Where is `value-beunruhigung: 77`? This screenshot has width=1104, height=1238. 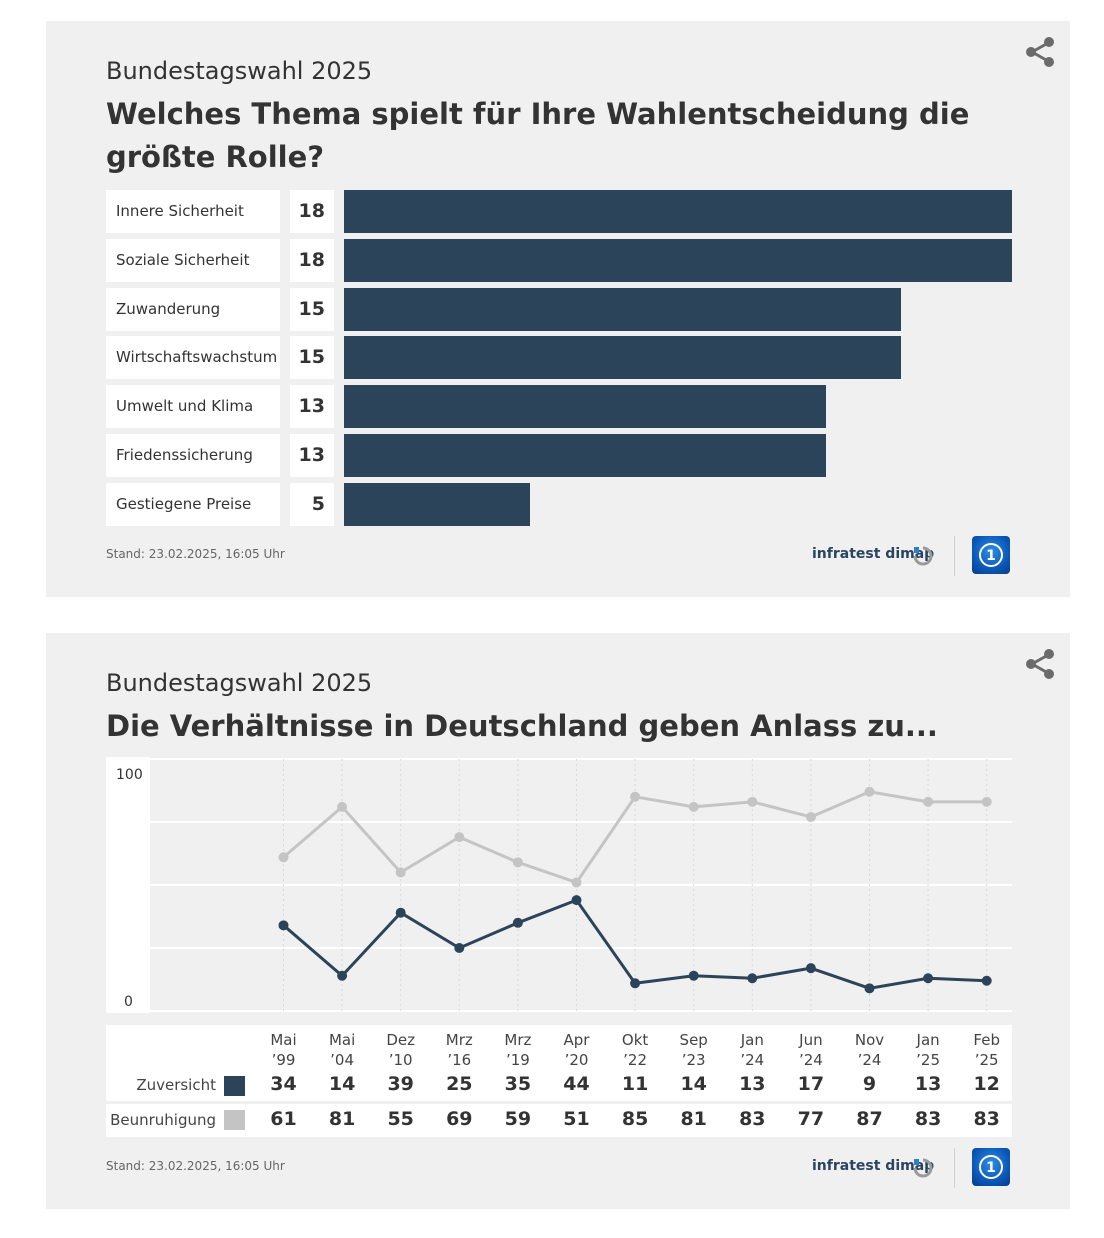 value-beunruhigung: 77 is located at coordinates (811, 1119).